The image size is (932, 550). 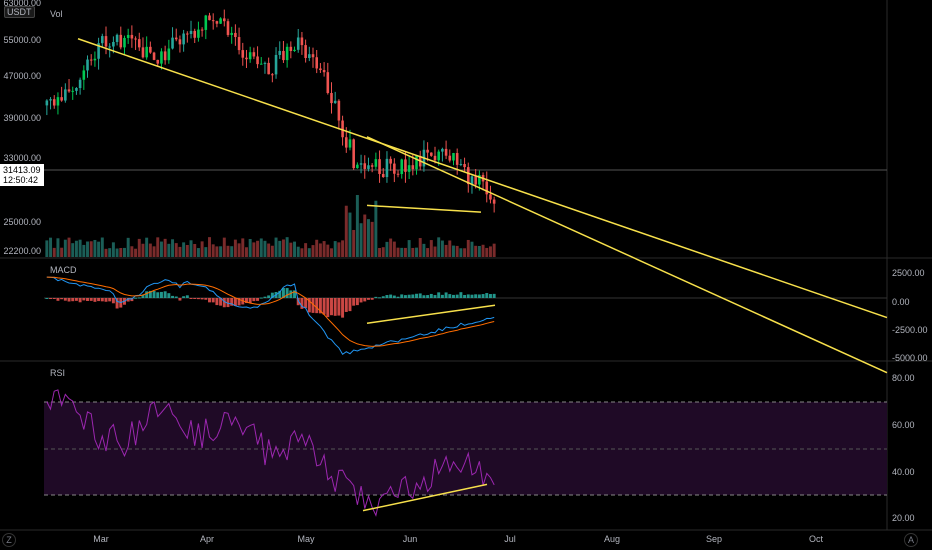 I want to click on macd-tick-label: -2500.00, so click(x=910, y=330).